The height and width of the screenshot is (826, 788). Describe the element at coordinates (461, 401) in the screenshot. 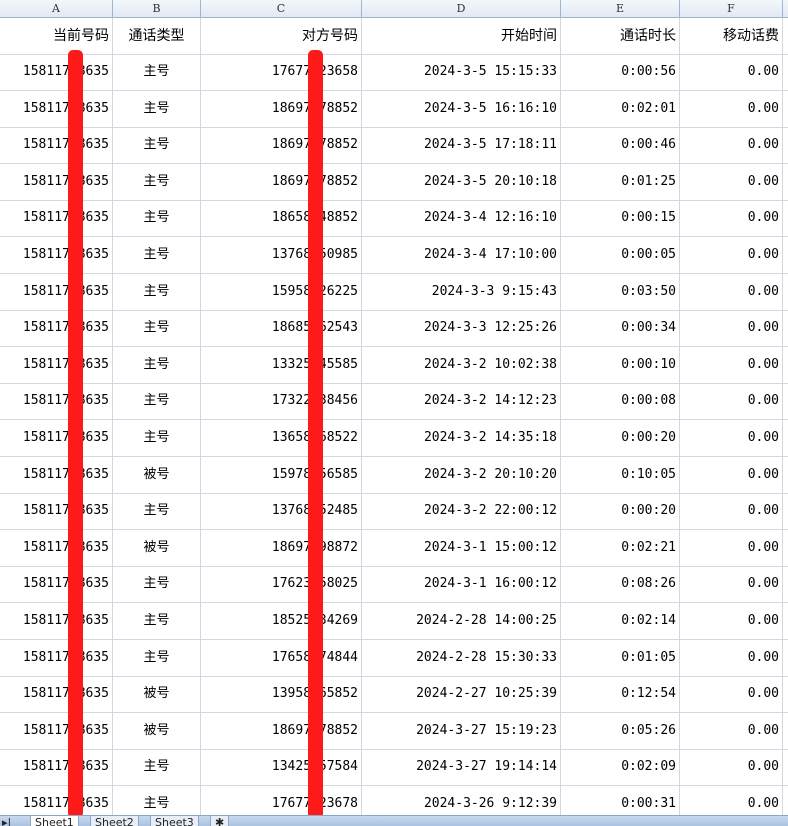

I see `cell: 2024-3-2 14:12:23` at that location.